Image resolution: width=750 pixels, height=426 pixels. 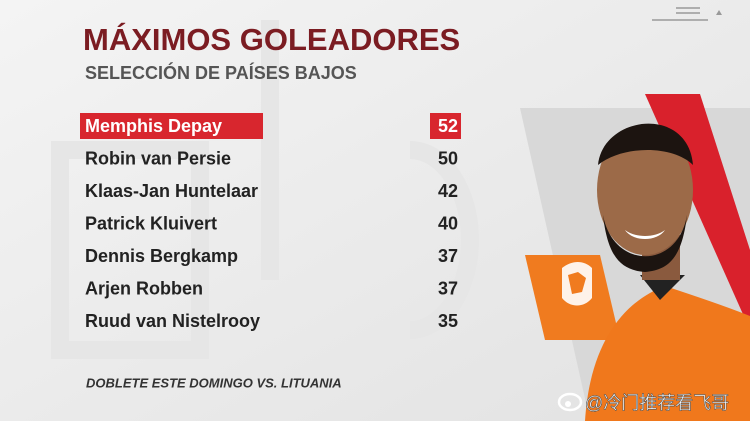 I want to click on watermark-text: @冷门推荐看飞哥, so click(x=657, y=403).